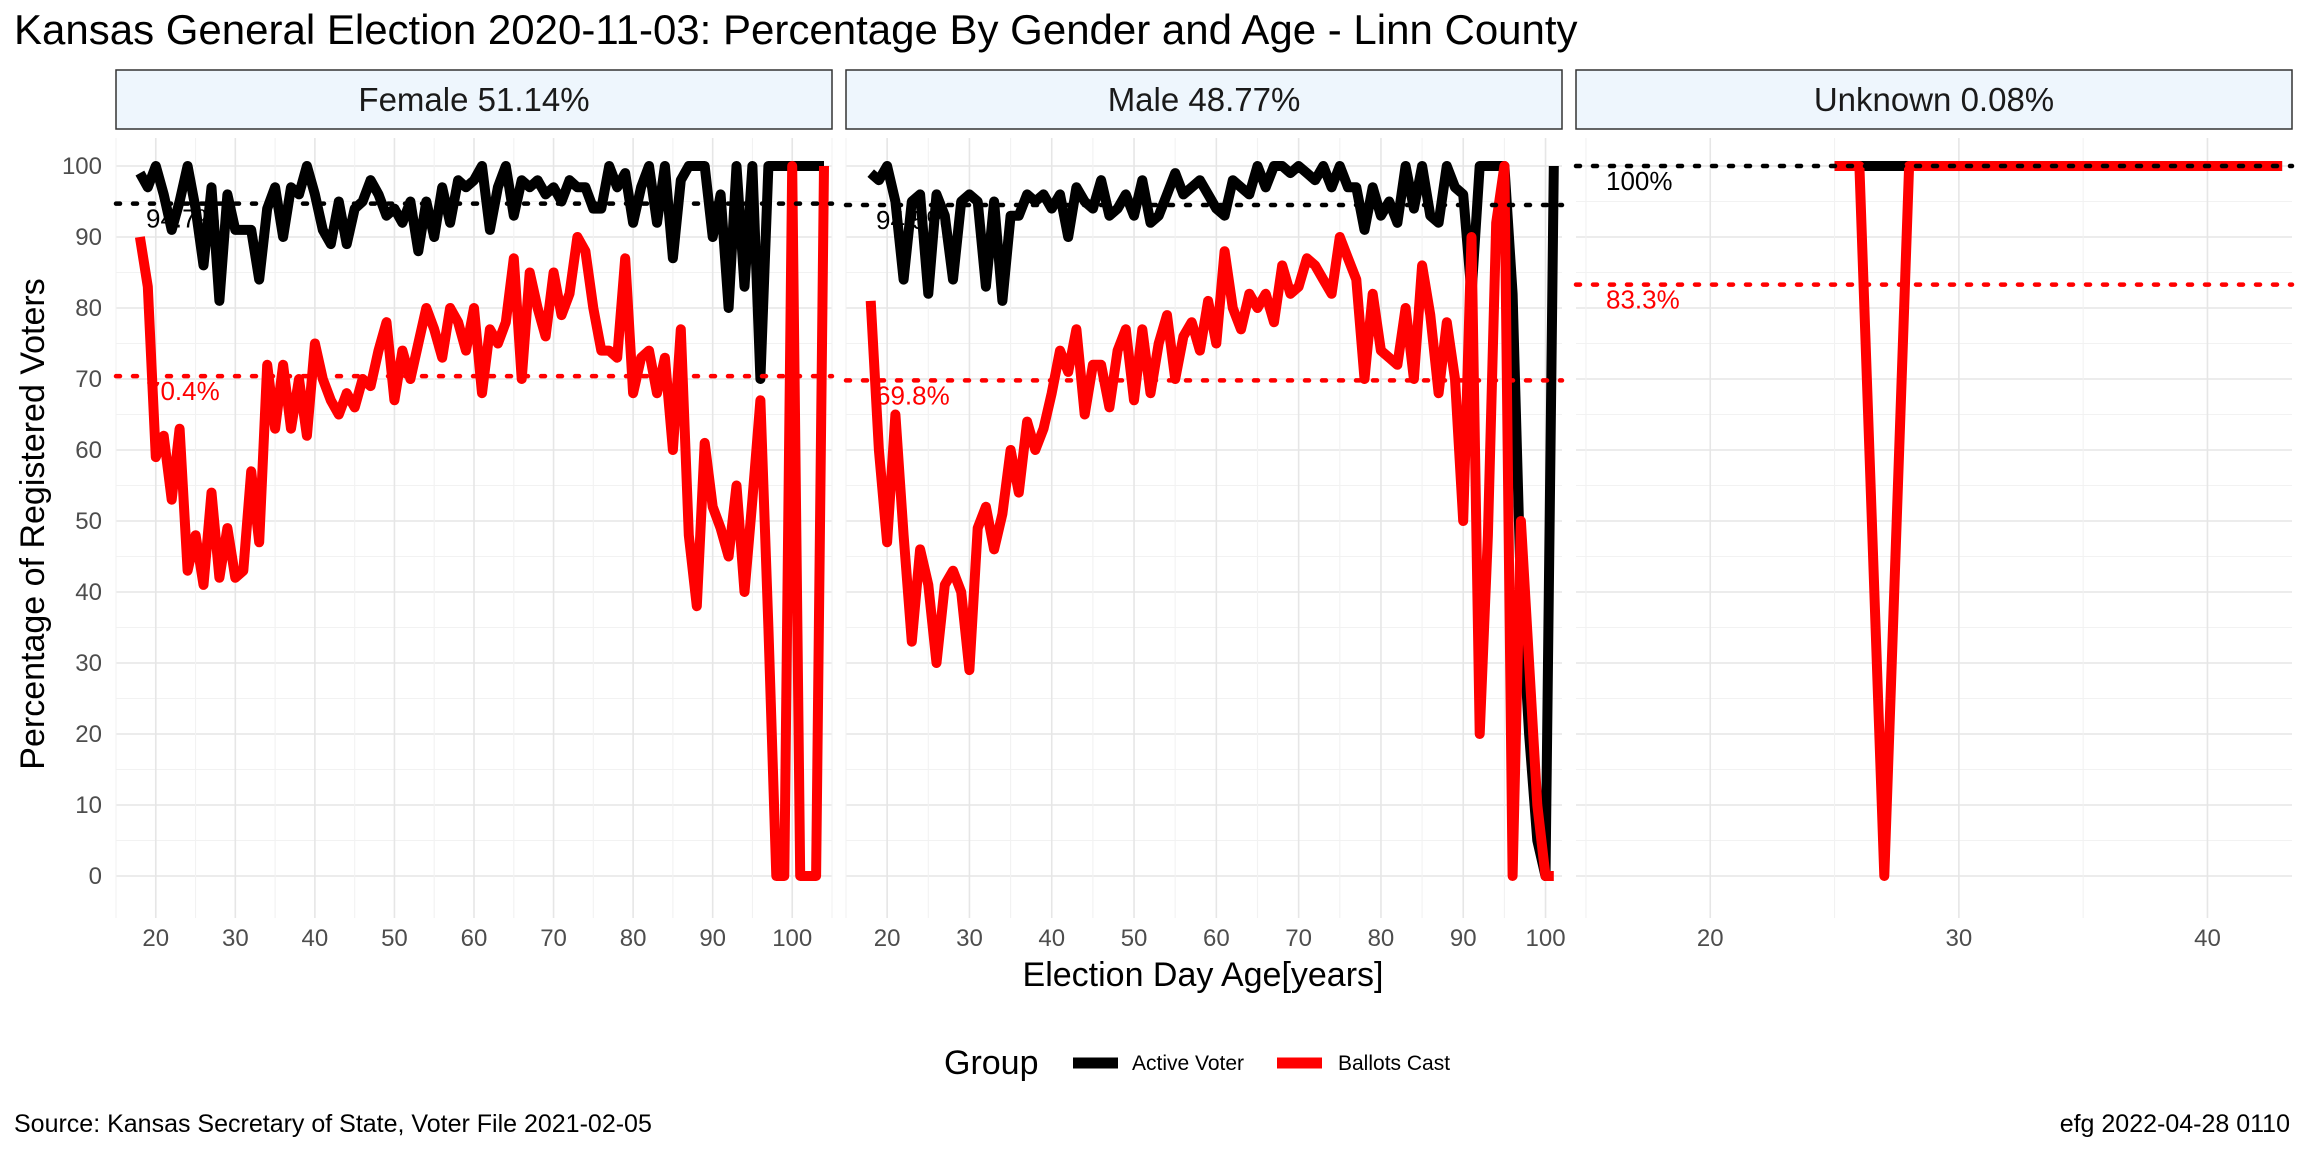 The width and height of the screenshot is (2304, 1152). I want to click on reference-label-ballots-cast: 70.4%, so click(183, 391).